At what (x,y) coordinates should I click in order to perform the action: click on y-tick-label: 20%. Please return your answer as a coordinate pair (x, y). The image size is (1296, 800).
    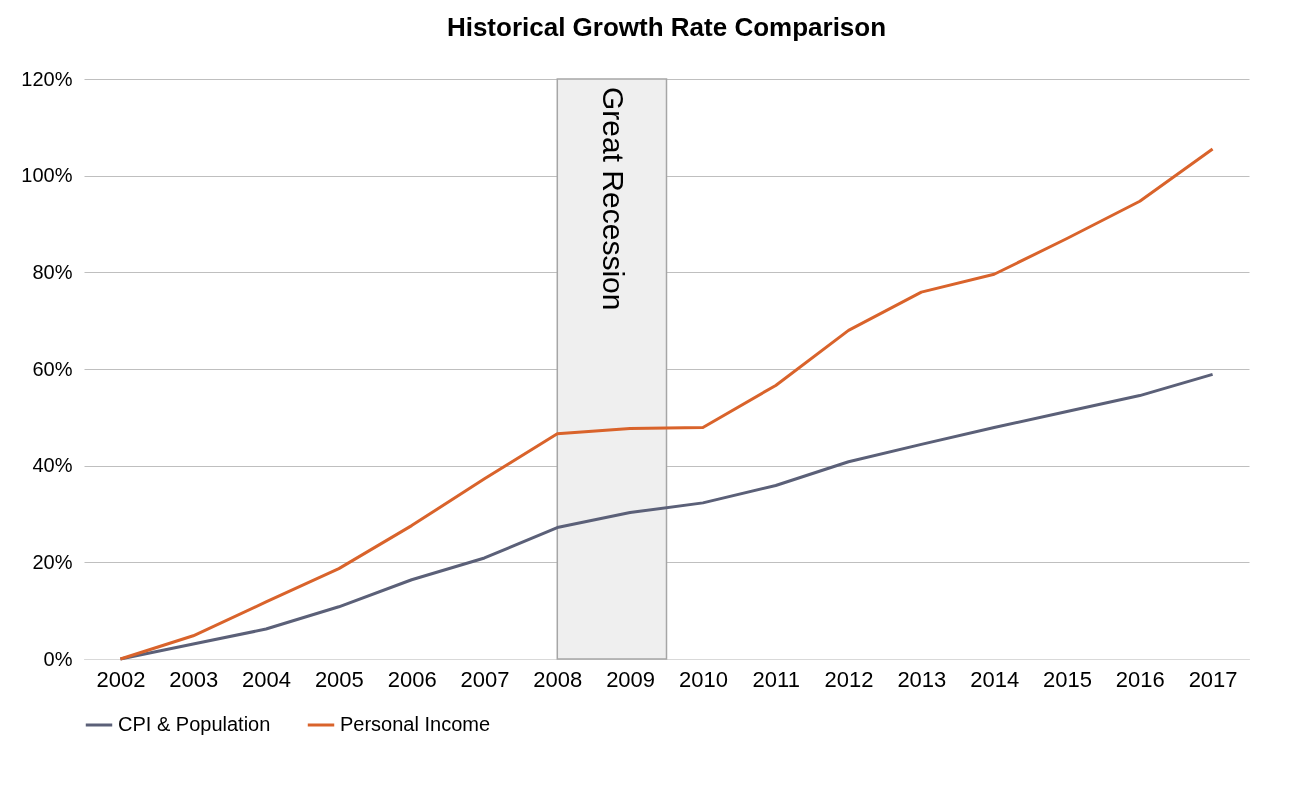
    Looking at the image, I should click on (52, 561).